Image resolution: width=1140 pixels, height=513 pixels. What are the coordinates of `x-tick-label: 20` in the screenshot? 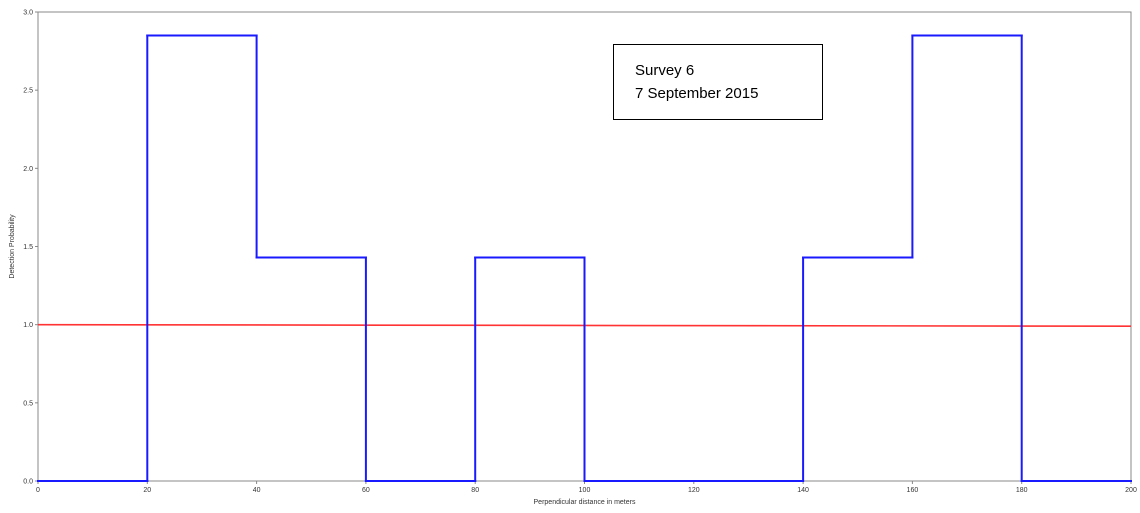 It's located at (147, 490).